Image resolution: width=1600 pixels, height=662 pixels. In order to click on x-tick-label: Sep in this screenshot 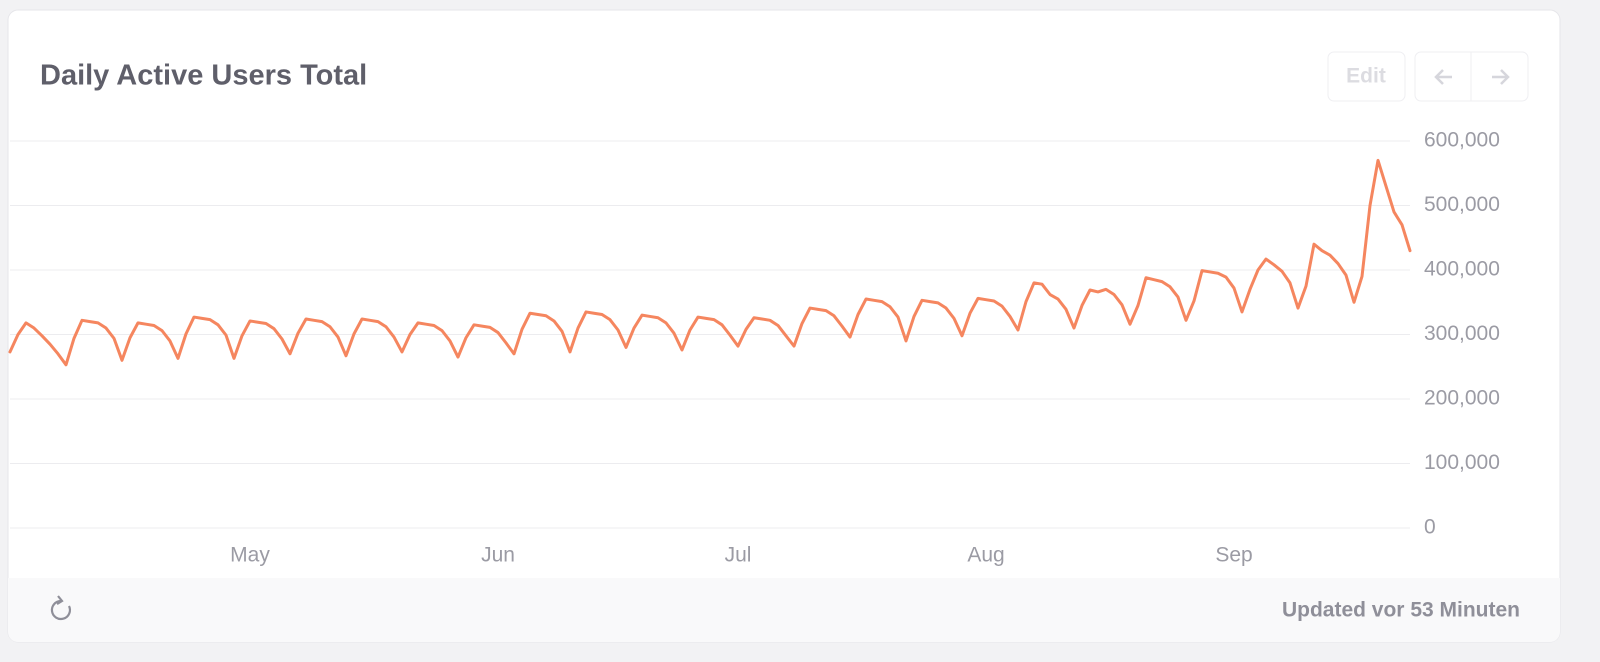, I will do `click(1233, 555)`.